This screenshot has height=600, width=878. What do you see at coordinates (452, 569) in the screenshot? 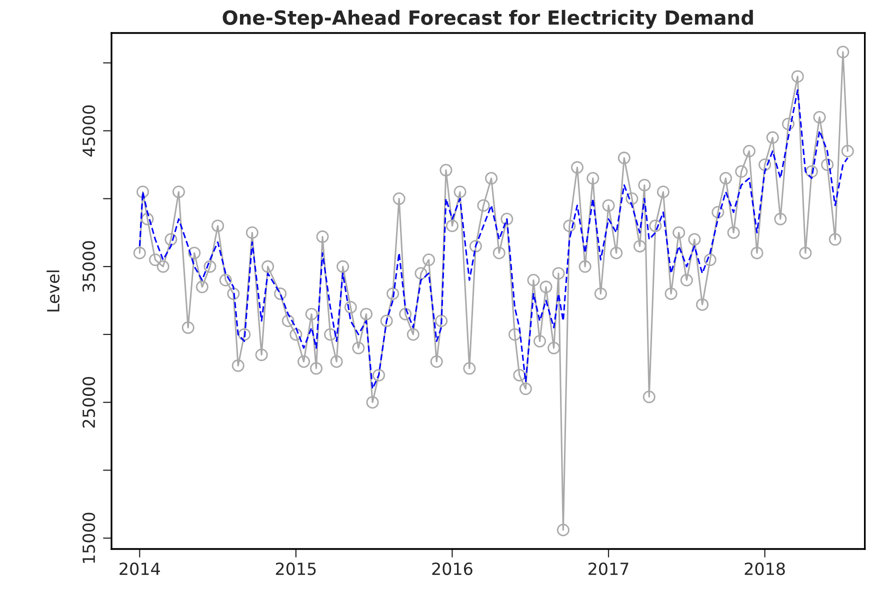
I see `x-tick-label: 2016` at bounding box center [452, 569].